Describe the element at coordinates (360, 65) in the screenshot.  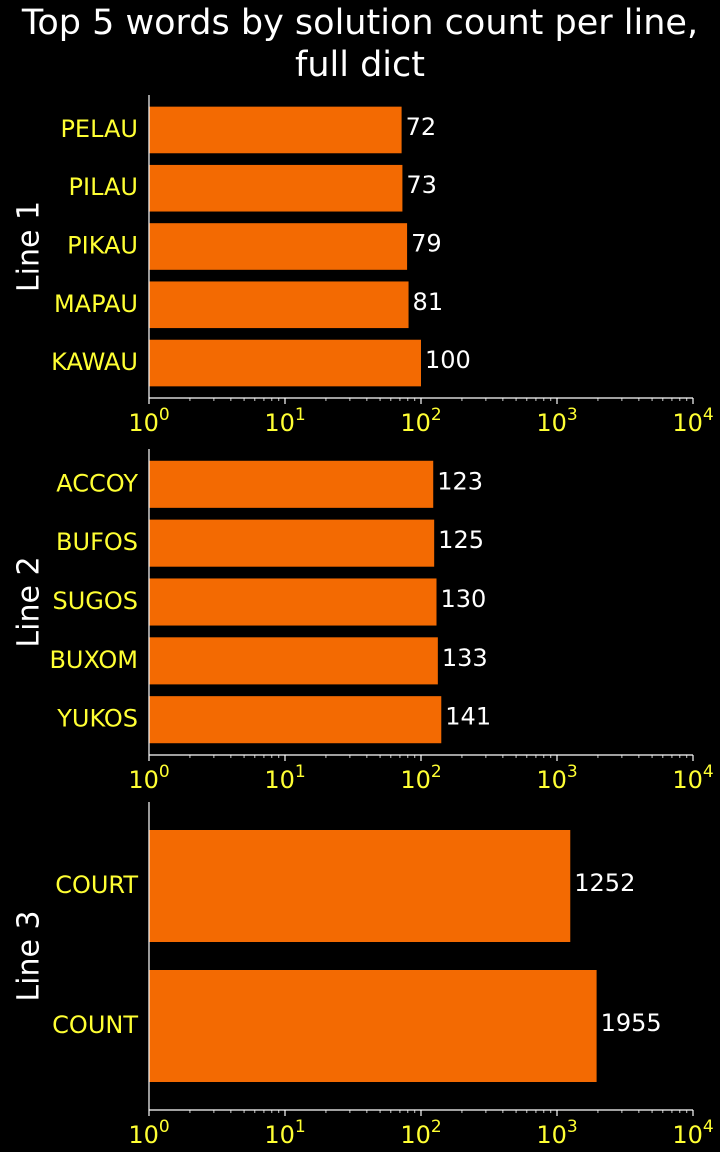
I see `chart-title-line-2: full dict` at that location.